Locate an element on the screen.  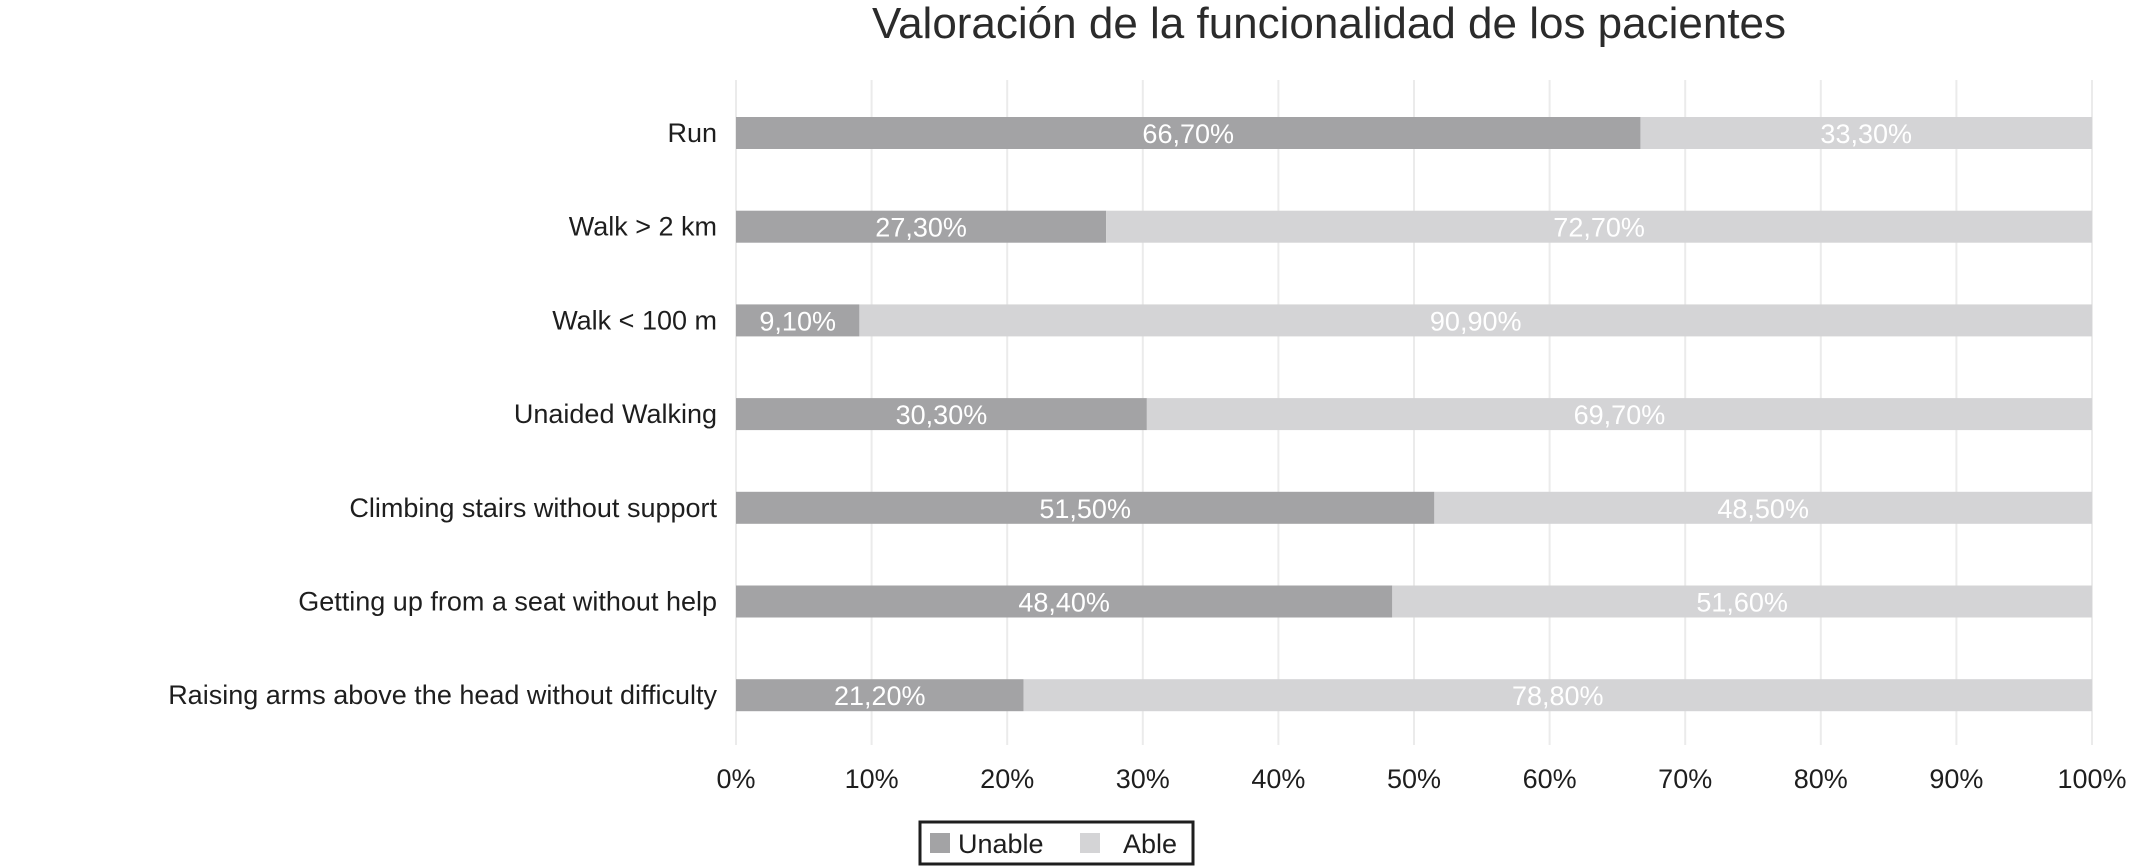
x-tick-label: 60% is located at coordinates (1550, 779).